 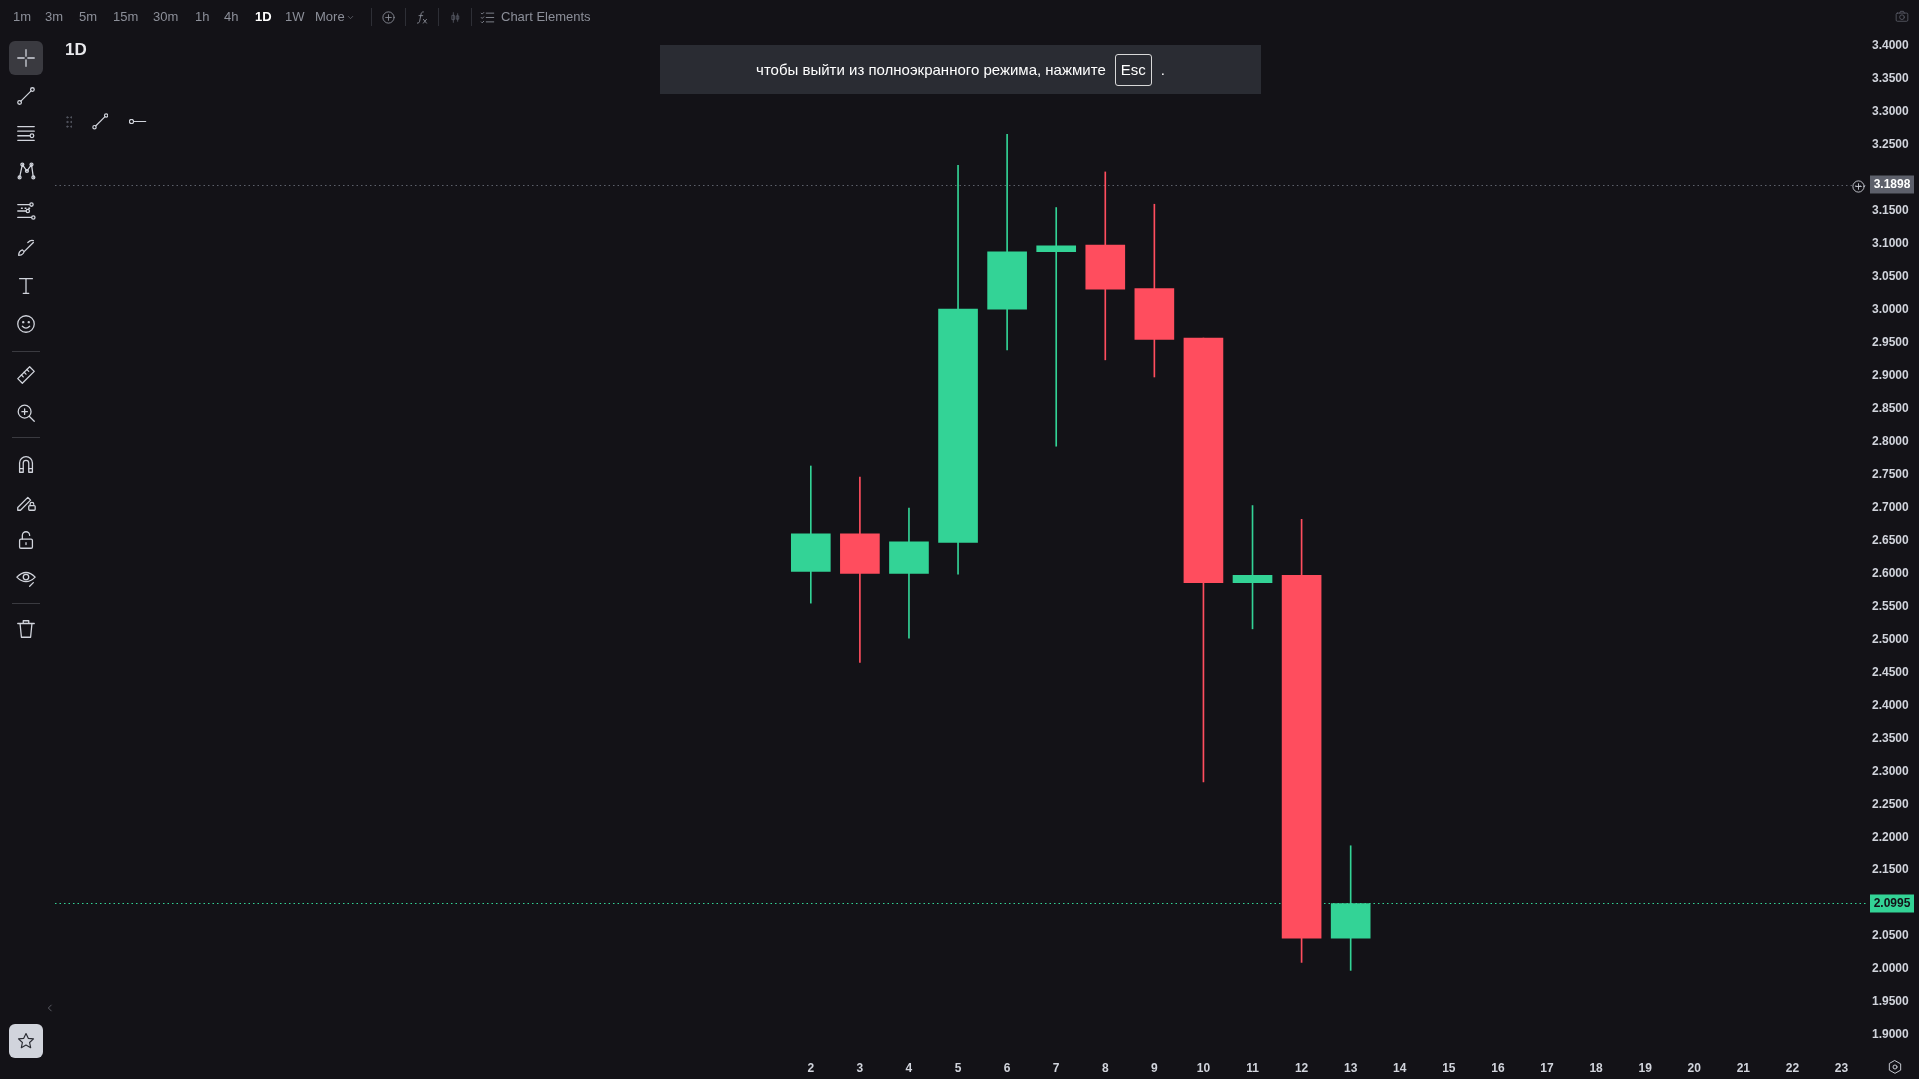 I want to click on y-tick-label: 2.5000, so click(x=1891, y=638).